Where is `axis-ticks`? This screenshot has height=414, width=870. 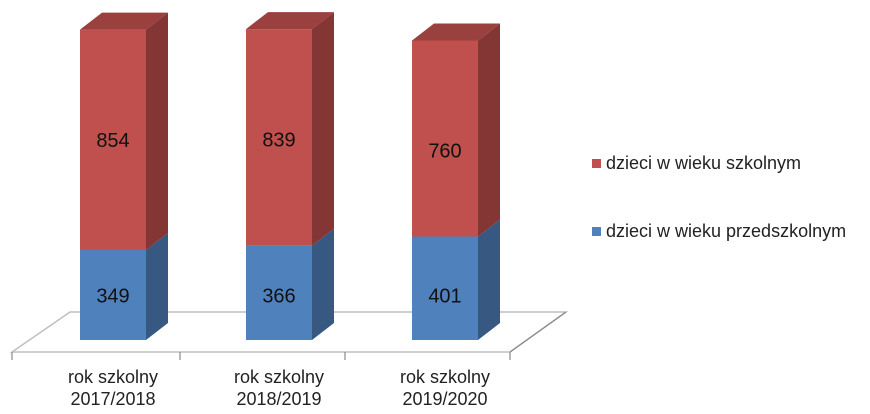 axis-ticks is located at coordinates (289, 335).